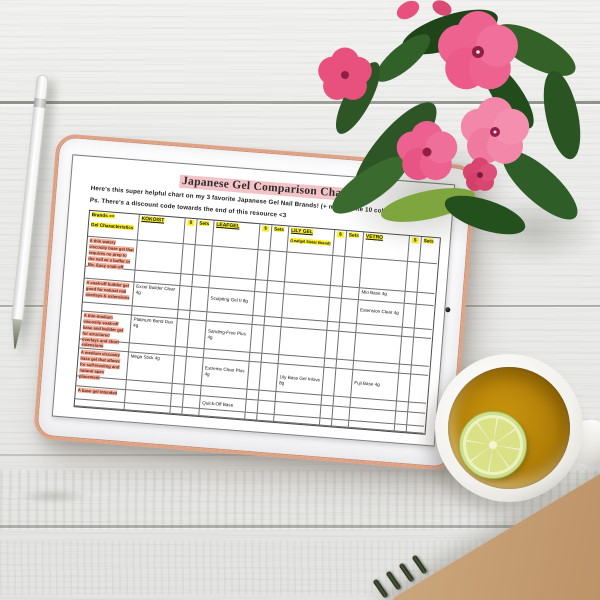 This screenshot has width=600, height=600. Describe the element at coordinates (40, 103) in the screenshot. I see `pencil-band` at that location.